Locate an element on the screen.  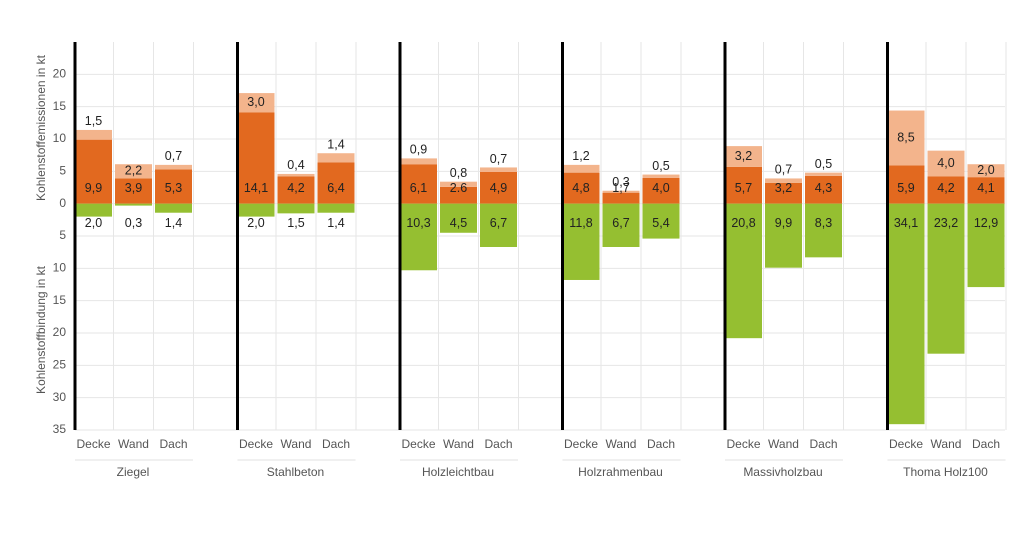
y-axis-title-top: Kohlenstoffemissionen in kt is located at coordinates (41, 127).